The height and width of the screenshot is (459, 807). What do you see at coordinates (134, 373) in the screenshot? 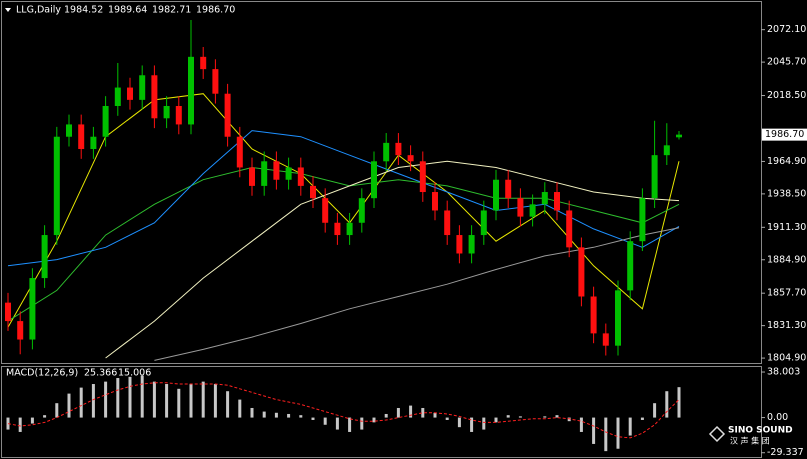
I see `macd-signal-value: 15.006` at bounding box center [134, 373].